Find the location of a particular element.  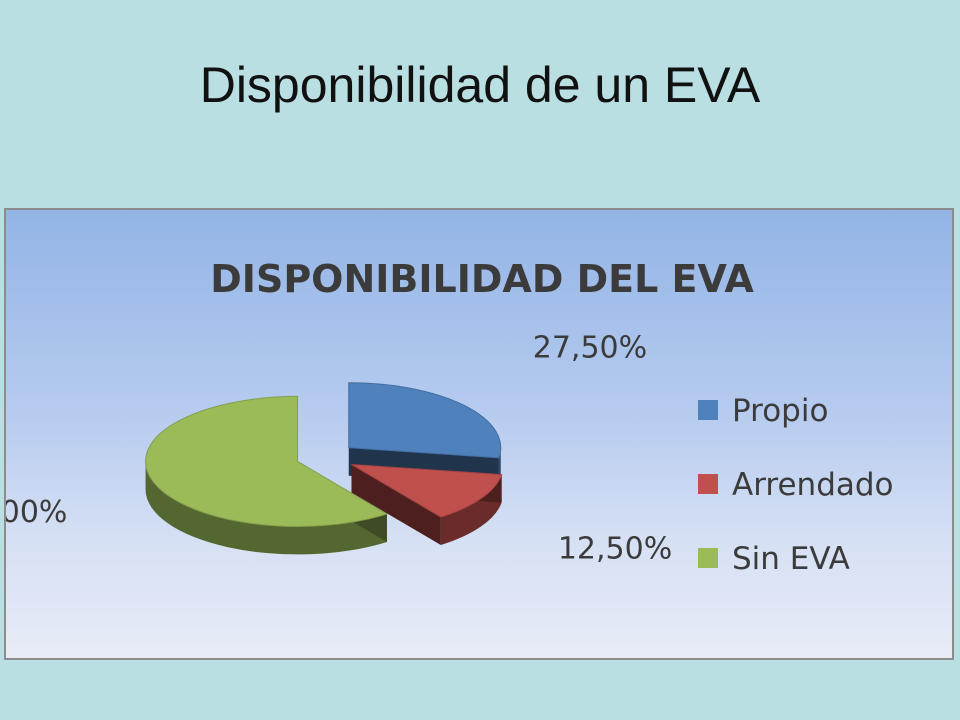

pie-group is located at coordinates (324, 468).